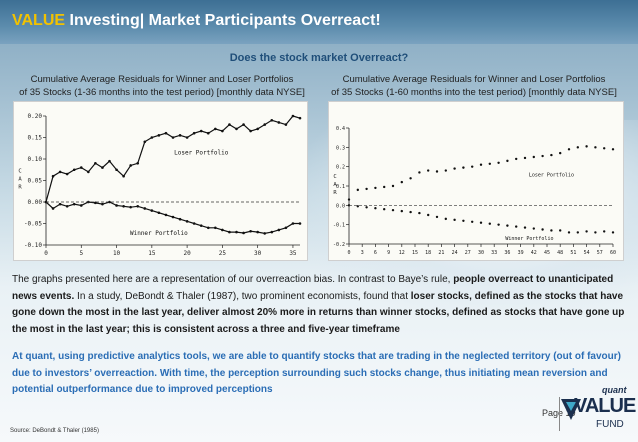 The image size is (638, 442). Describe the element at coordinates (152, 253) in the screenshot. I see `x-tick-label: 15` at that location.